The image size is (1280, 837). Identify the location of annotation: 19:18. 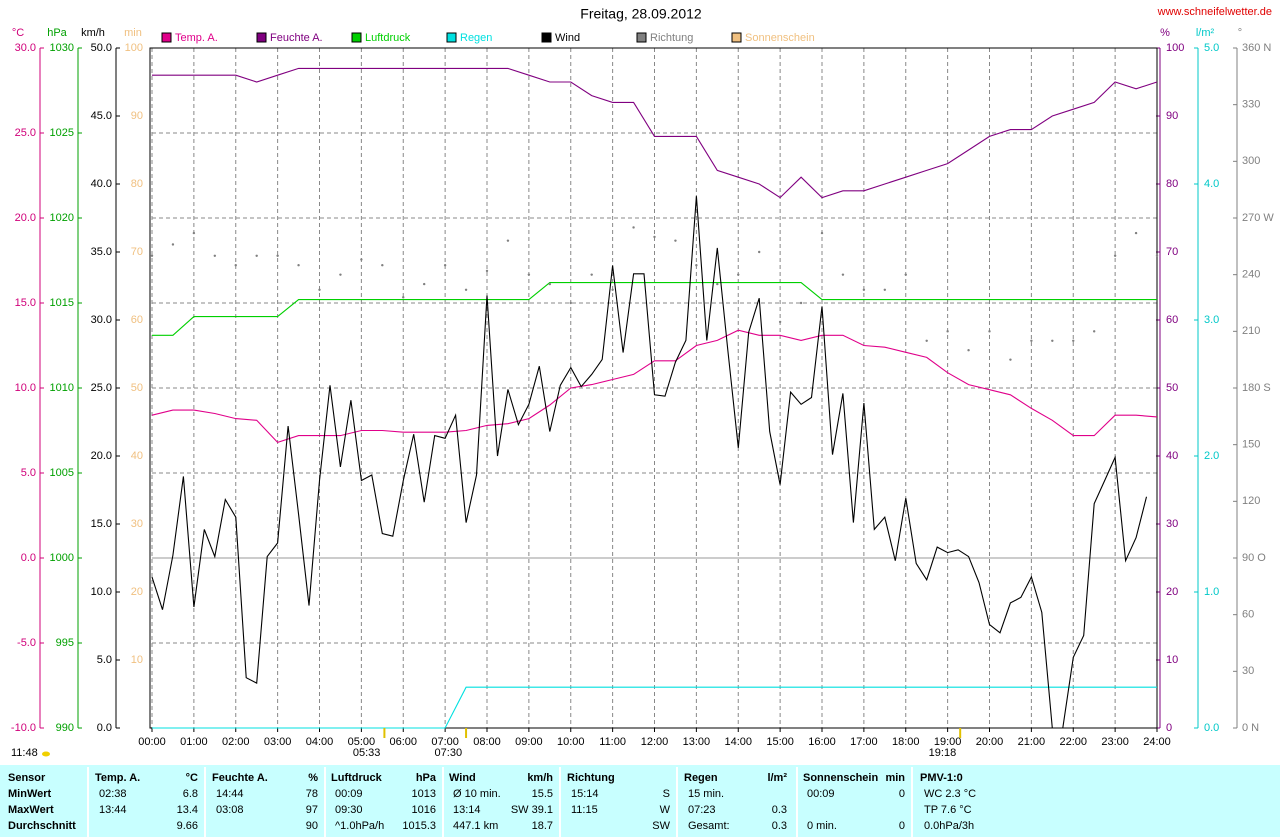
(943, 753).